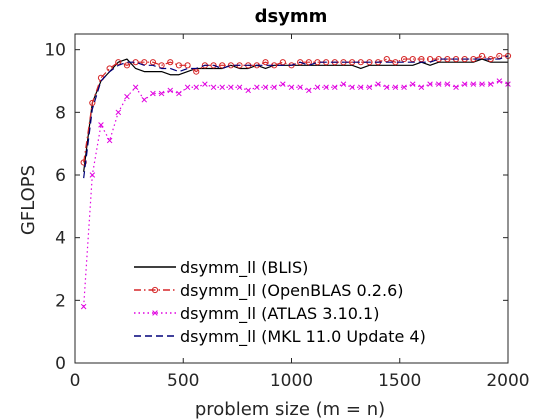 This screenshot has height=420, width=560. Describe the element at coordinates (60, 176) in the screenshot. I see `y-tick-label: 6` at that location.